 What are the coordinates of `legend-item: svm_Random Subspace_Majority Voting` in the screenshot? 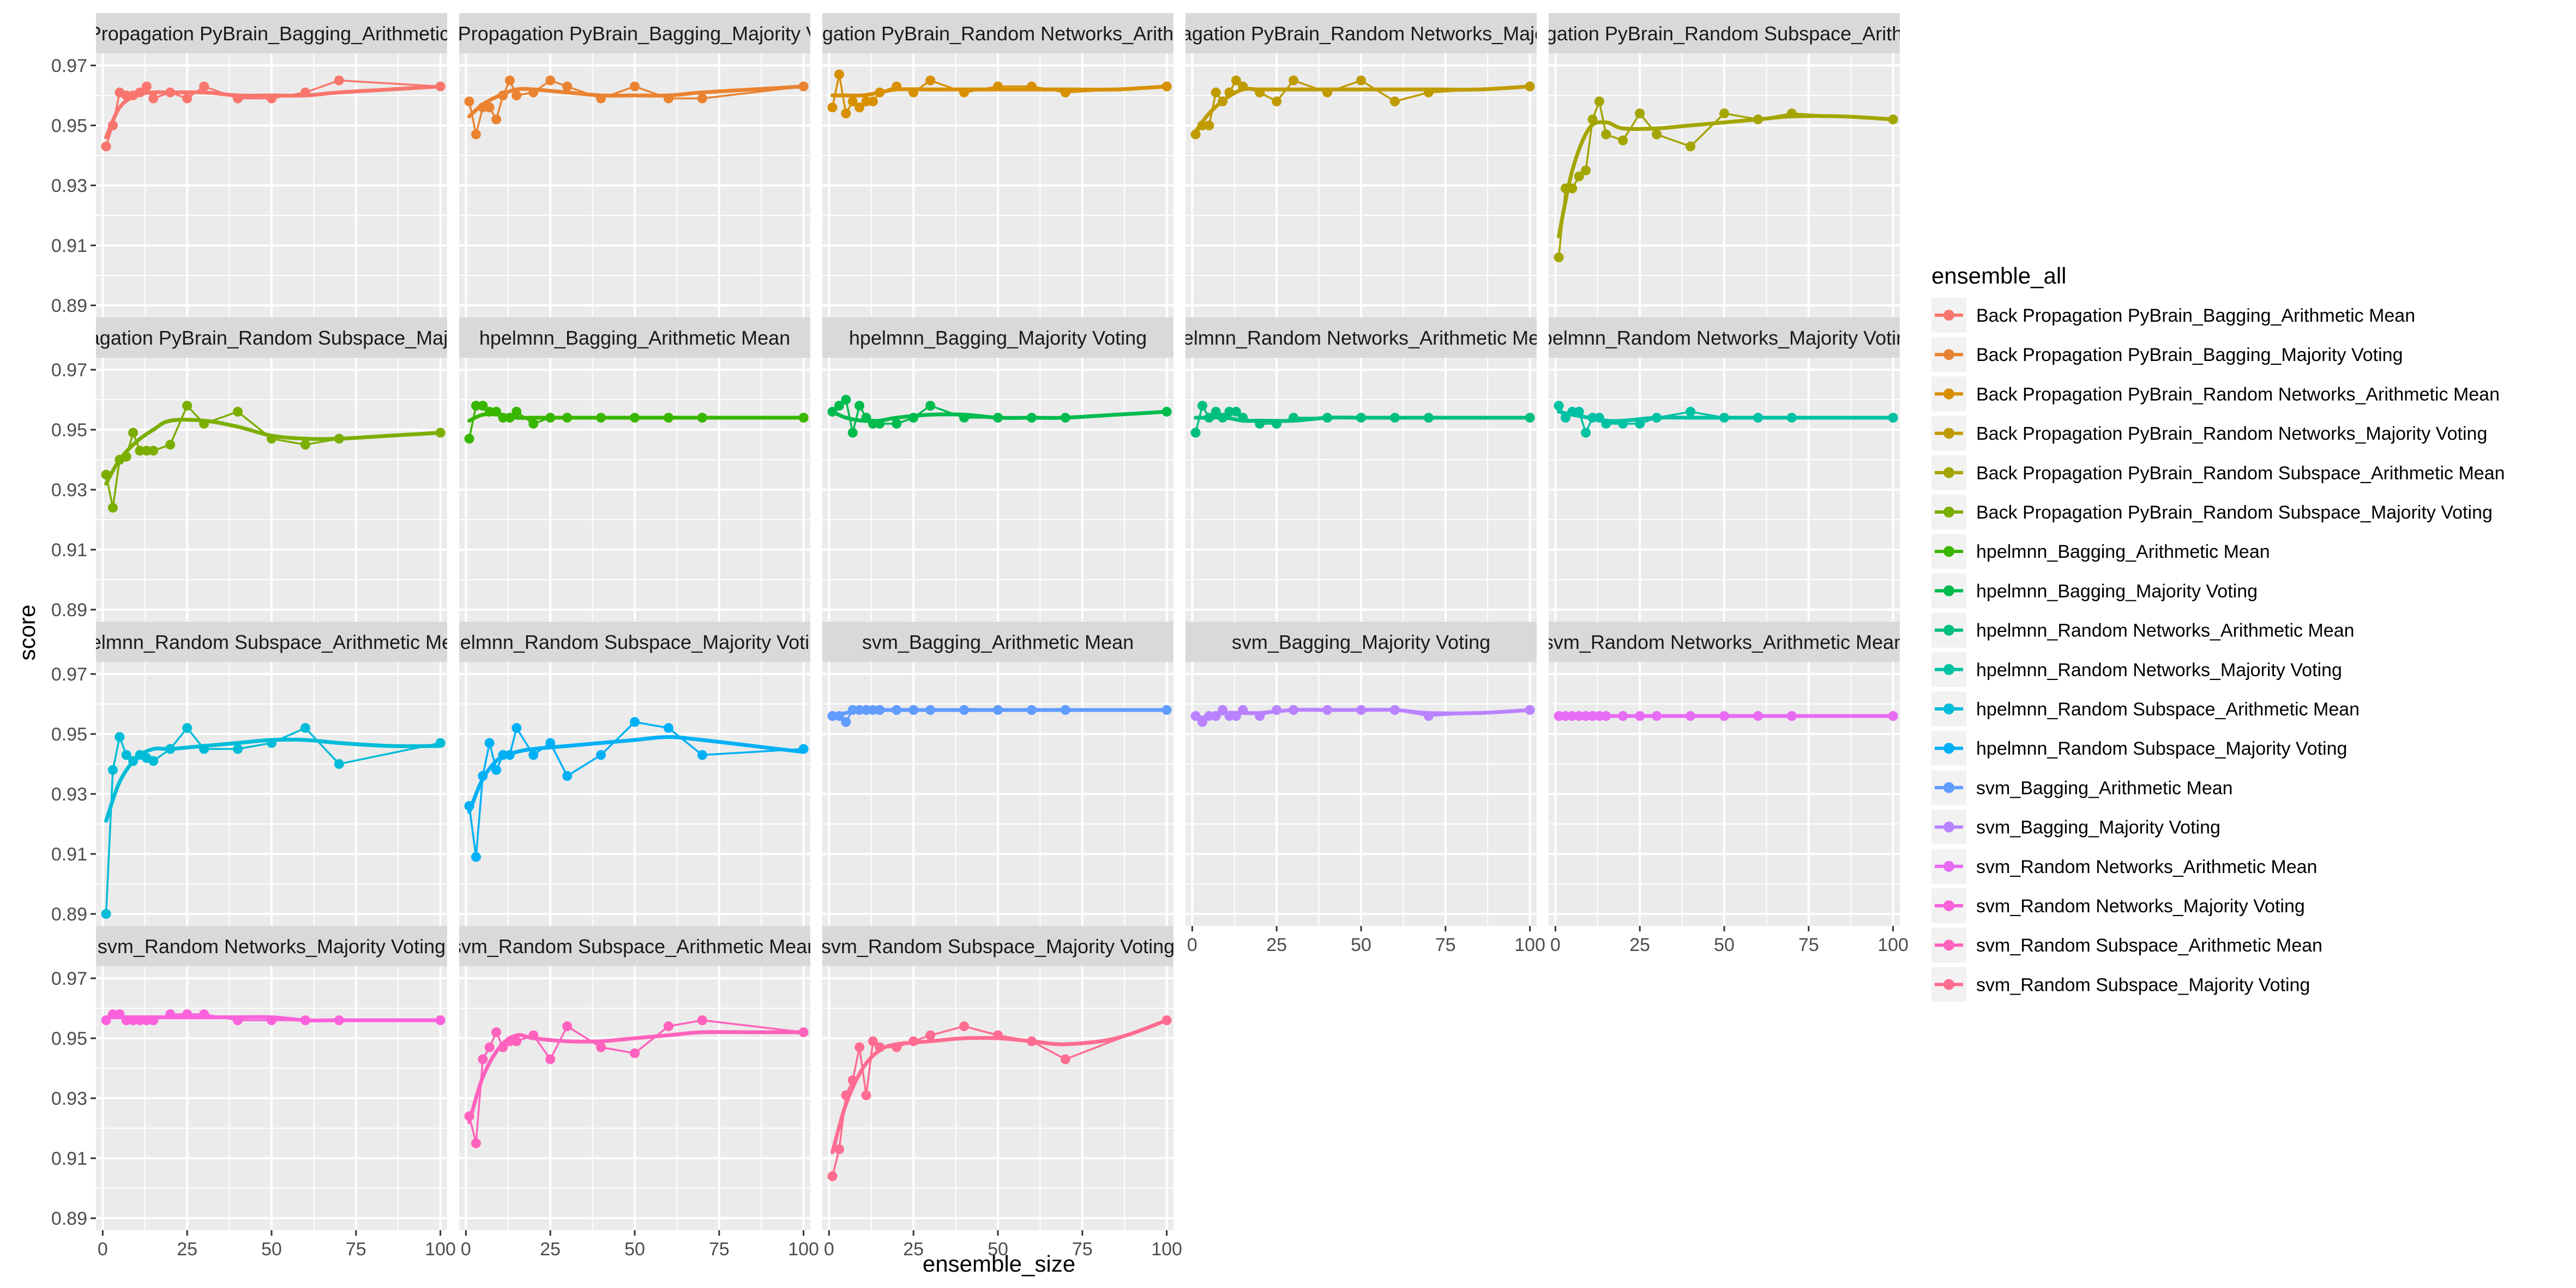 It's located at (2120, 984).